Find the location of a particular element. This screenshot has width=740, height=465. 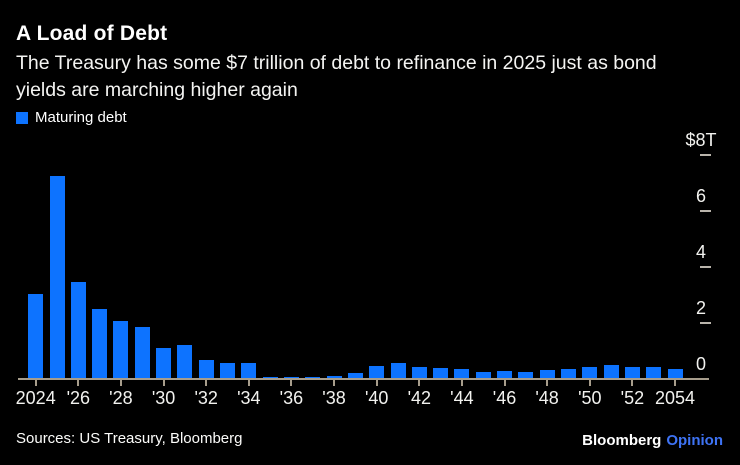

bar-2051 is located at coordinates (611, 371).